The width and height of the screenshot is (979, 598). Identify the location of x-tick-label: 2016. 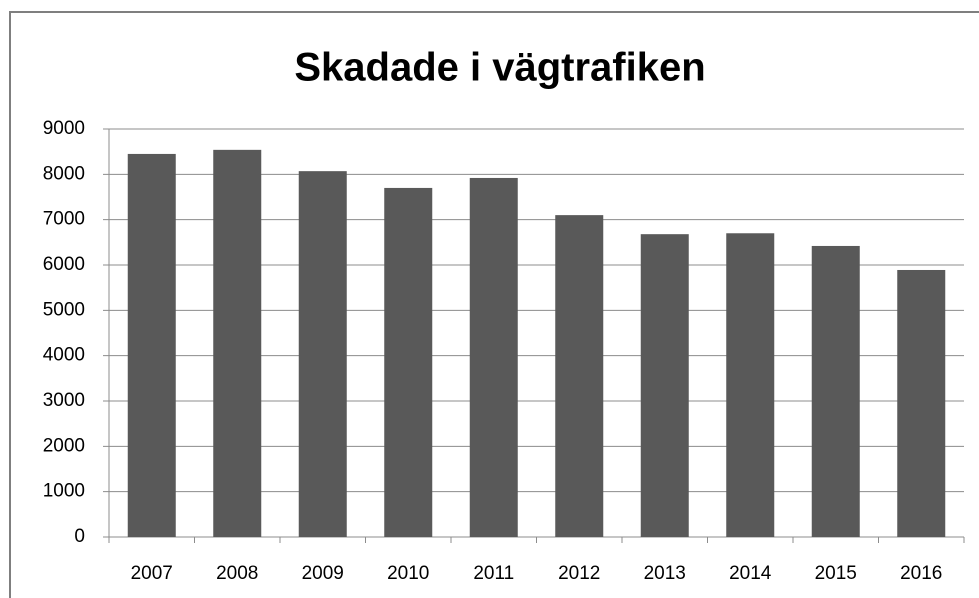
(921, 573).